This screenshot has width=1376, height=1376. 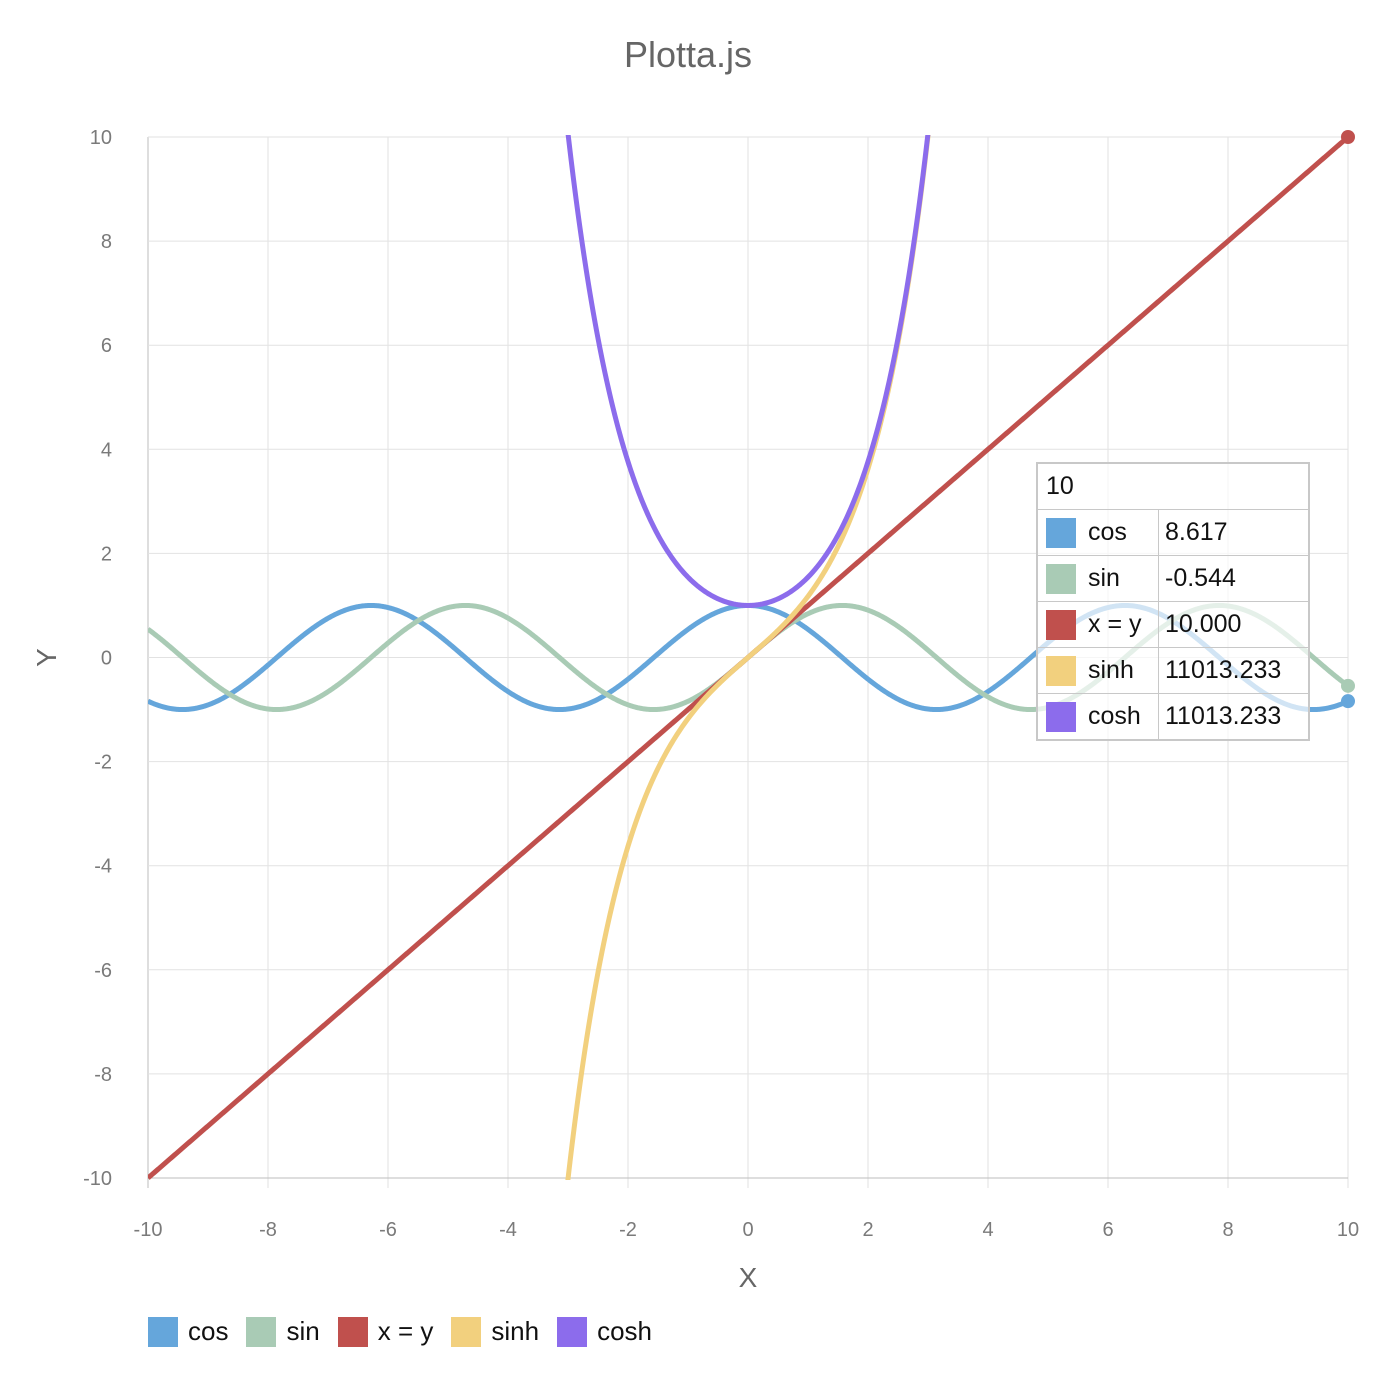 What do you see at coordinates (987, 1230) in the screenshot?
I see `x-tick-label: 4` at bounding box center [987, 1230].